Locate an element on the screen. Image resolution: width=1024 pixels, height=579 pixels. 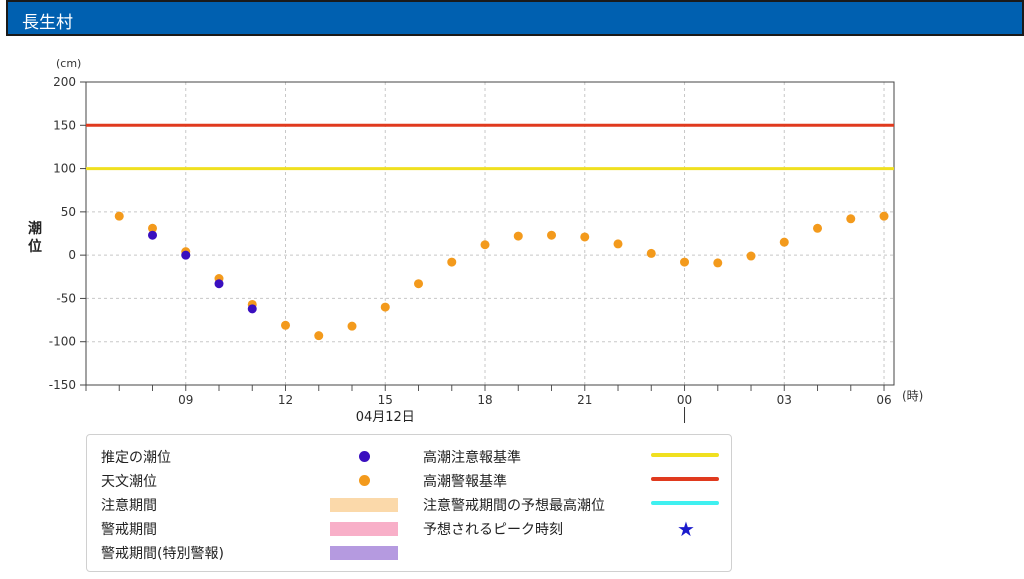
legend-label-estimated: 推定の潮位 is located at coordinates (136, 458).